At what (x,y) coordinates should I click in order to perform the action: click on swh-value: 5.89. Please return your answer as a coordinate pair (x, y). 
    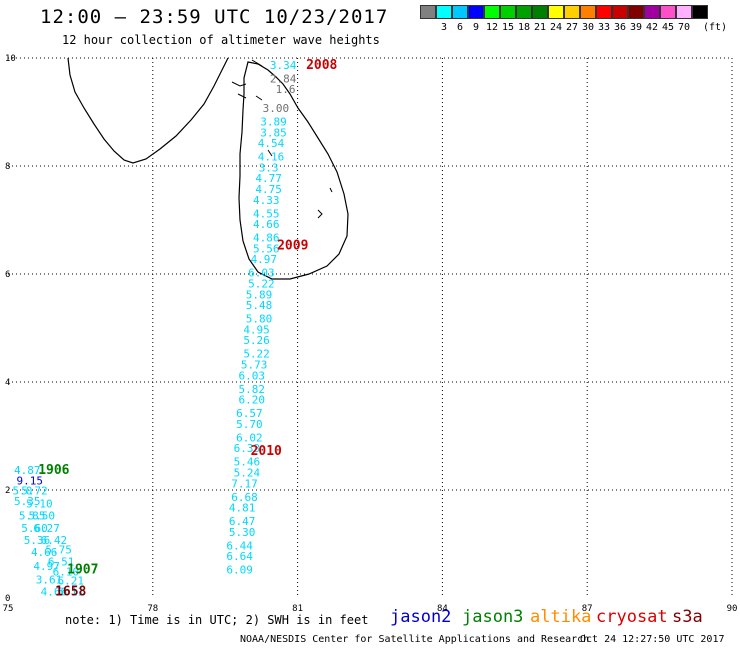
    Looking at the image, I should click on (259, 294).